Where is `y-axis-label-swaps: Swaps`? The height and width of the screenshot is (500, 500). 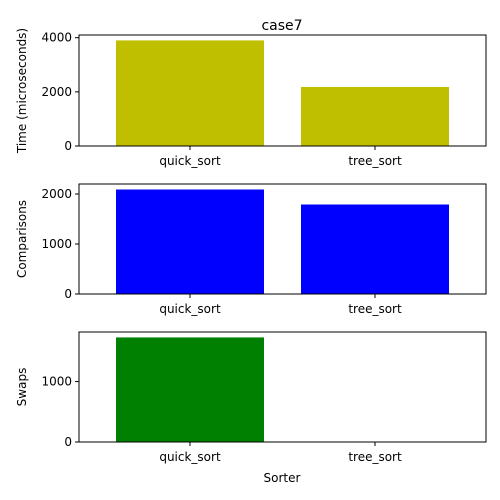 y-axis-label-swaps: Swaps is located at coordinates (22, 387).